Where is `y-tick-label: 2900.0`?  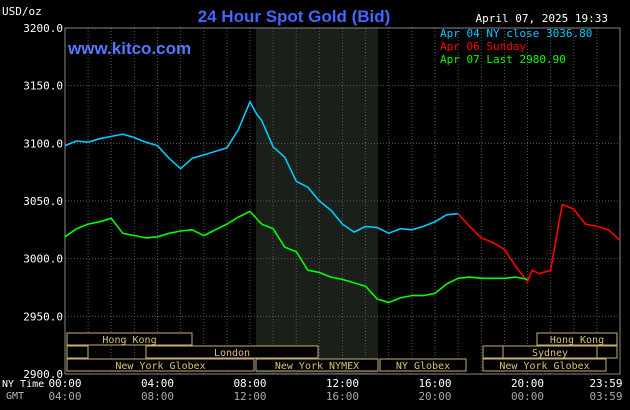 y-tick-label: 2900.0 is located at coordinates (43, 374).